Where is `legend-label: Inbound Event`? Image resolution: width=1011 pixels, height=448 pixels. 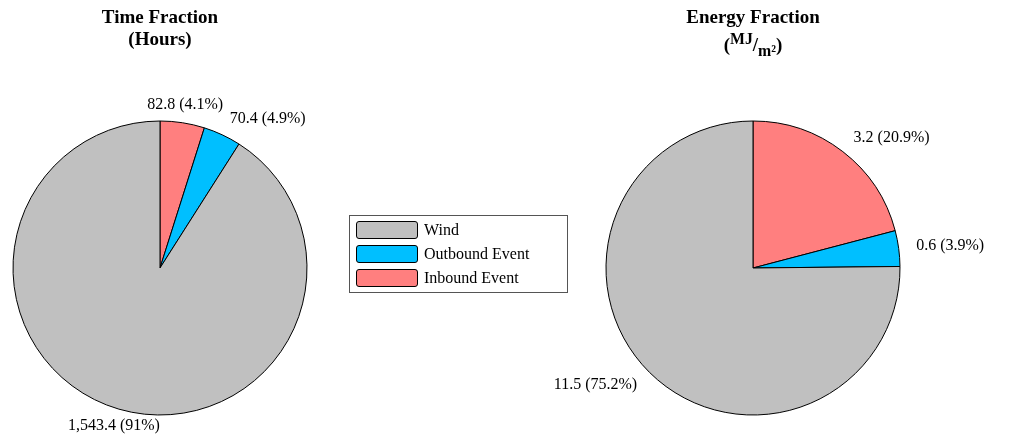
legend-label: Inbound Event is located at coordinates (471, 278).